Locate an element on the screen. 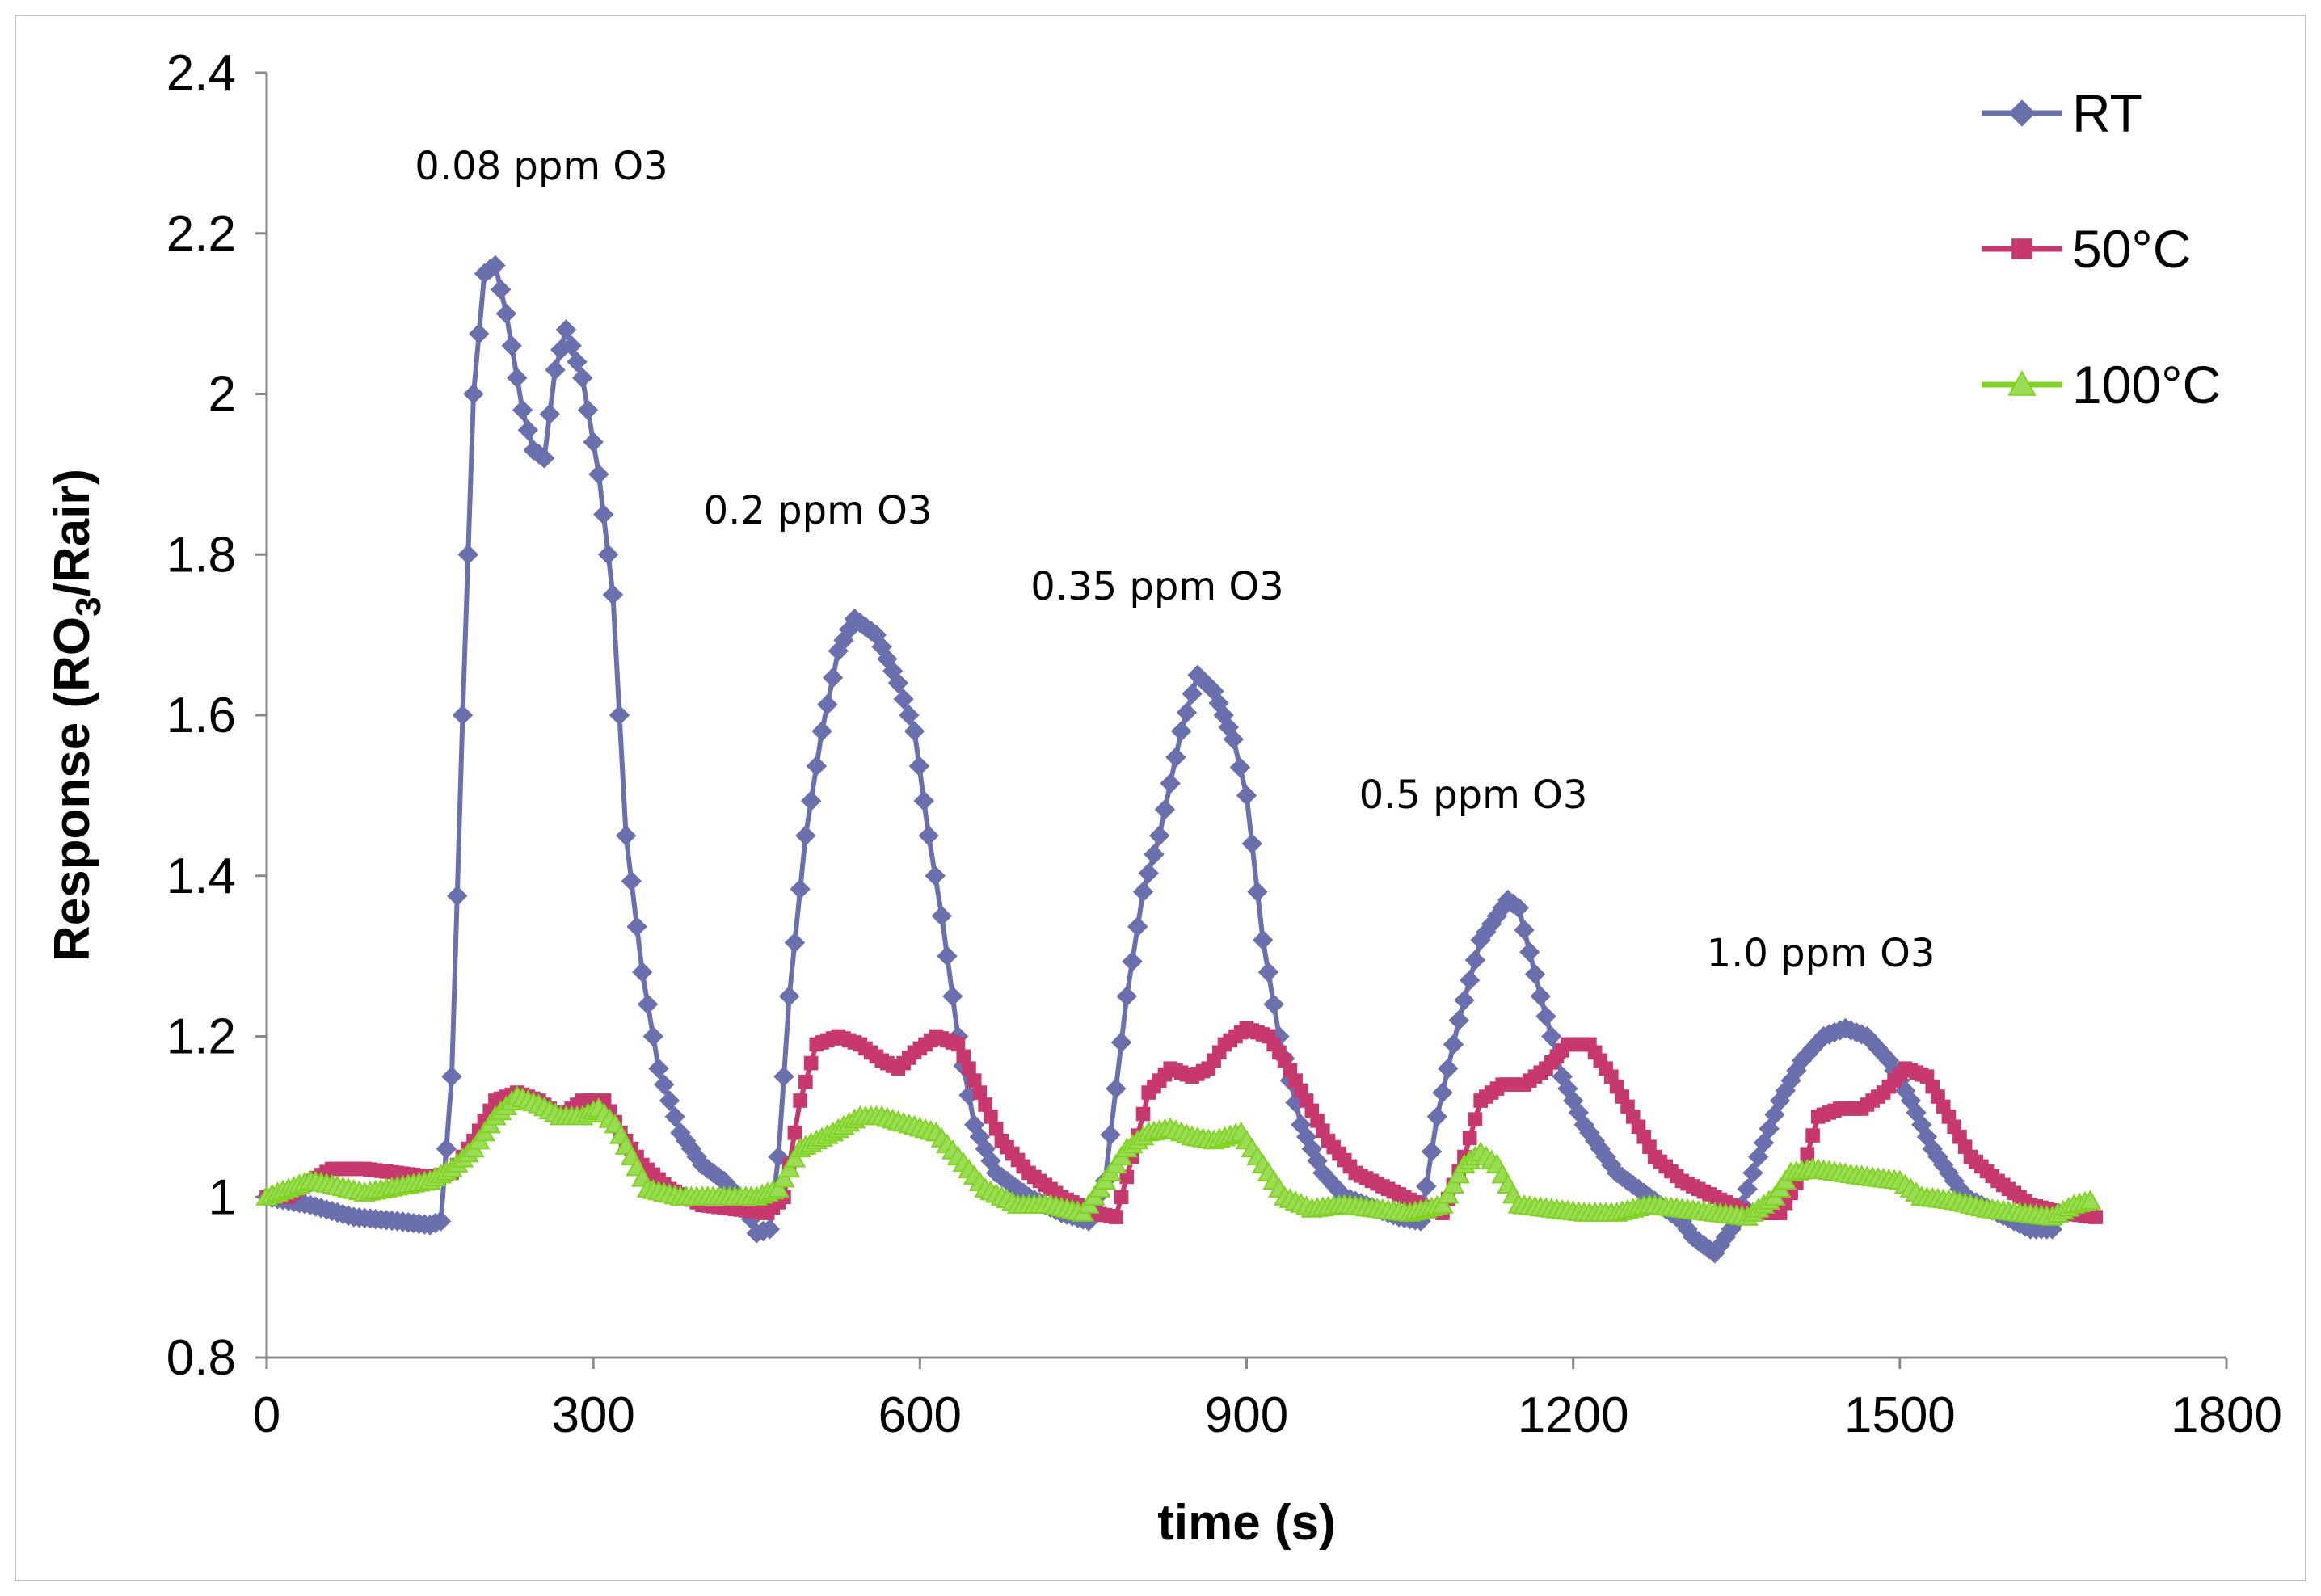  annotation-label: 0.5 ppm O3 is located at coordinates (1473, 795).